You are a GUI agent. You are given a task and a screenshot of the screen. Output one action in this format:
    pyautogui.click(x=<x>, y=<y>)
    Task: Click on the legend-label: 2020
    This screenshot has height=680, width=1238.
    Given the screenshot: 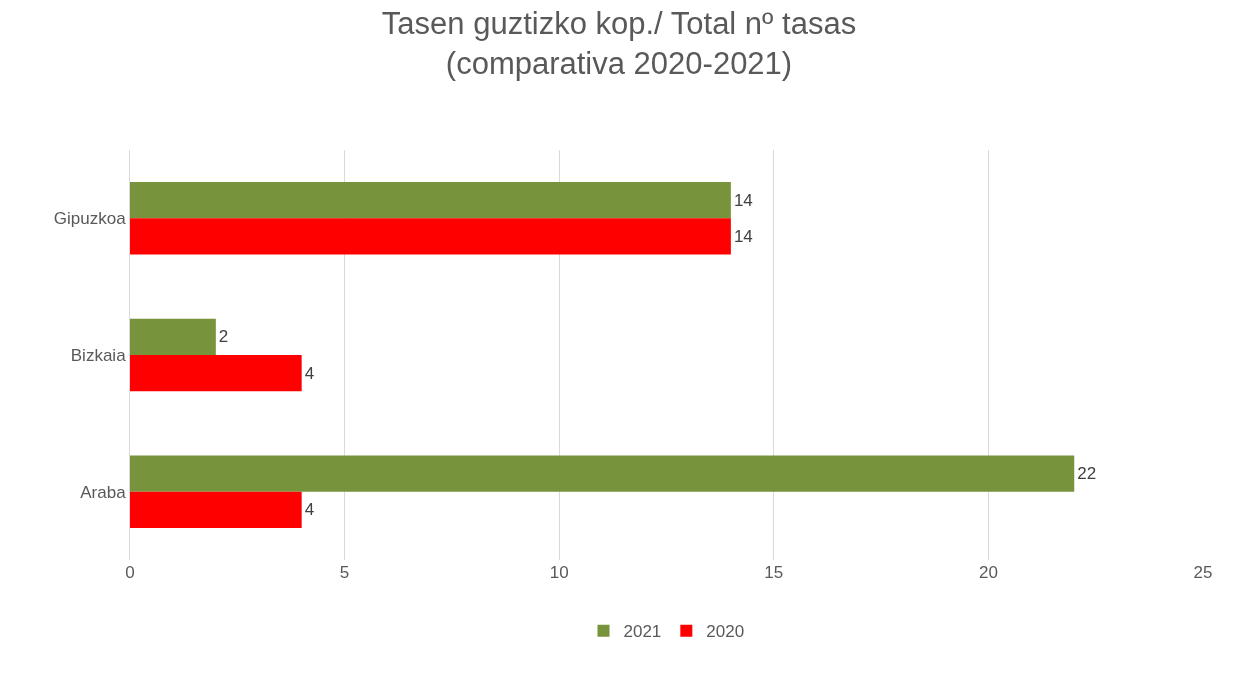 What is the action you would take?
    pyautogui.click(x=725, y=632)
    